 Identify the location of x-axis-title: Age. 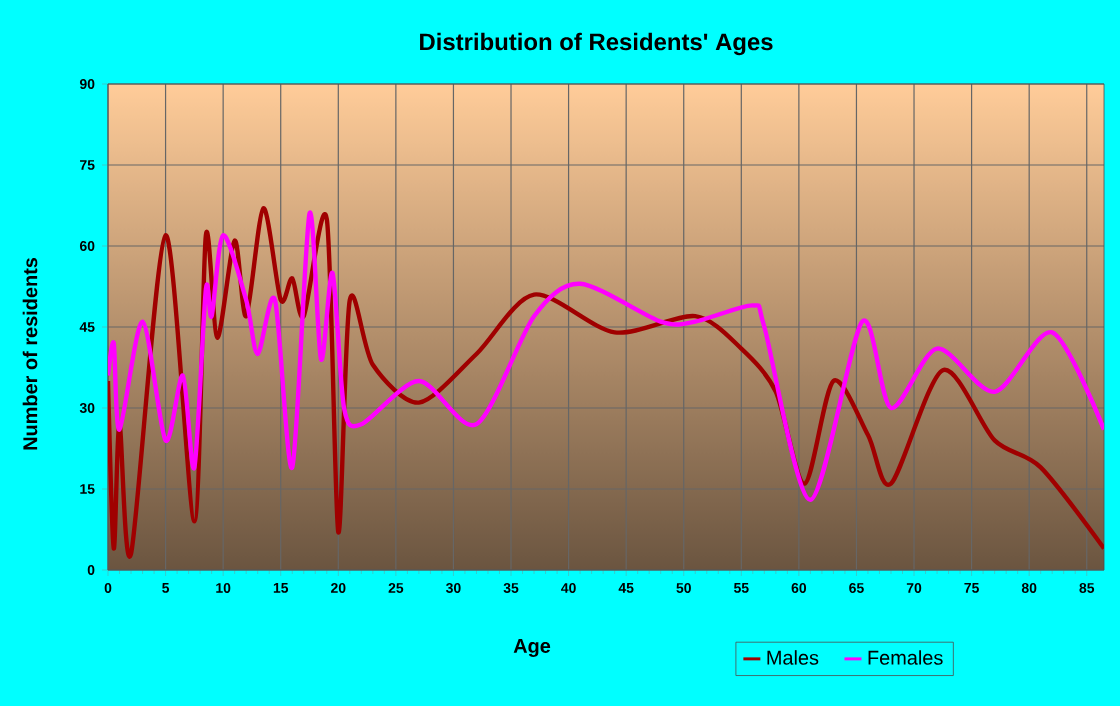
(532, 648).